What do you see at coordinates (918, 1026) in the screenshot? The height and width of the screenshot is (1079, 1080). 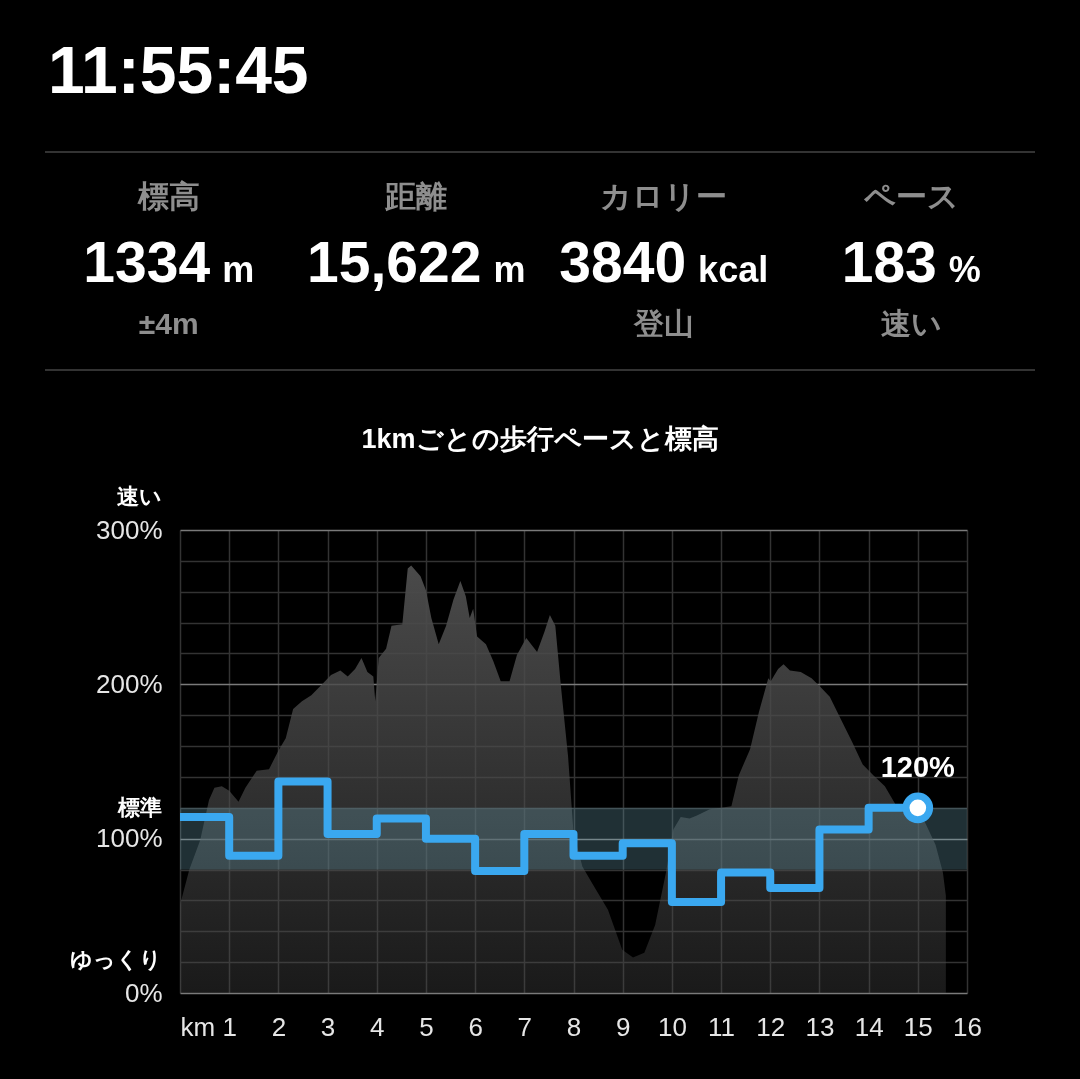 I see `x-tick-label: 15` at bounding box center [918, 1026].